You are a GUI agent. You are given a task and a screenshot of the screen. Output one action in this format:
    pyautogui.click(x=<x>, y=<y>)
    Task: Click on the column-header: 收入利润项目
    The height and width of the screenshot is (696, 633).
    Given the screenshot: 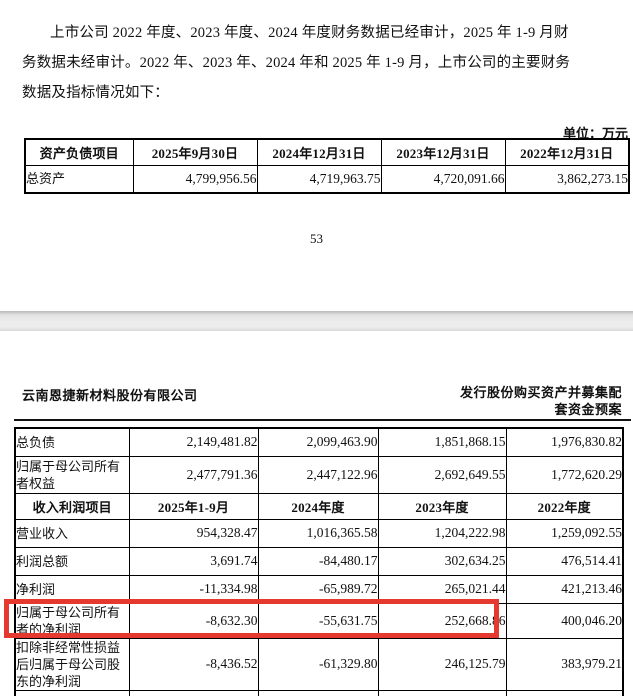 What is the action you would take?
    pyautogui.click(x=72, y=506)
    